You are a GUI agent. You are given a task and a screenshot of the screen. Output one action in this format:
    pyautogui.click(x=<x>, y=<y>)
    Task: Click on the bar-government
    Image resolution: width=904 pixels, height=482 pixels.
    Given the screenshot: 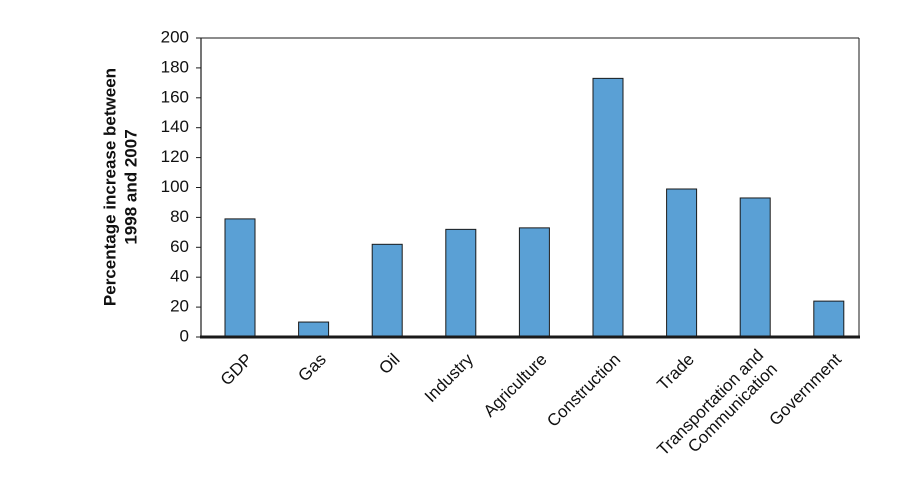 What is the action you would take?
    pyautogui.click(x=829, y=319)
    